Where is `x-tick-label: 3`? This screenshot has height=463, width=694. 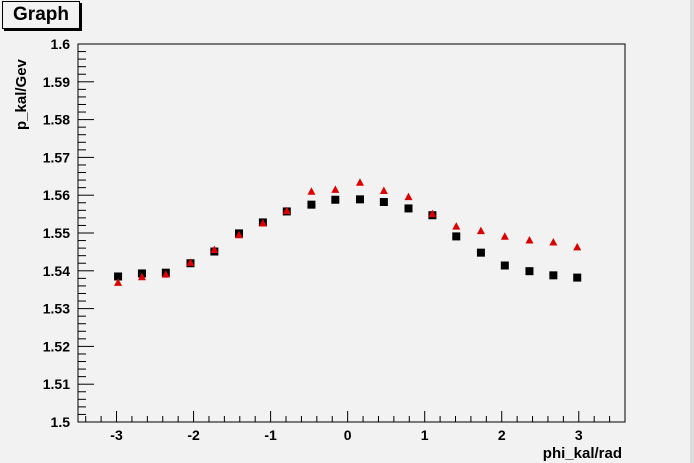
x-tick-label: 3 is located at coordinates (579, 435).